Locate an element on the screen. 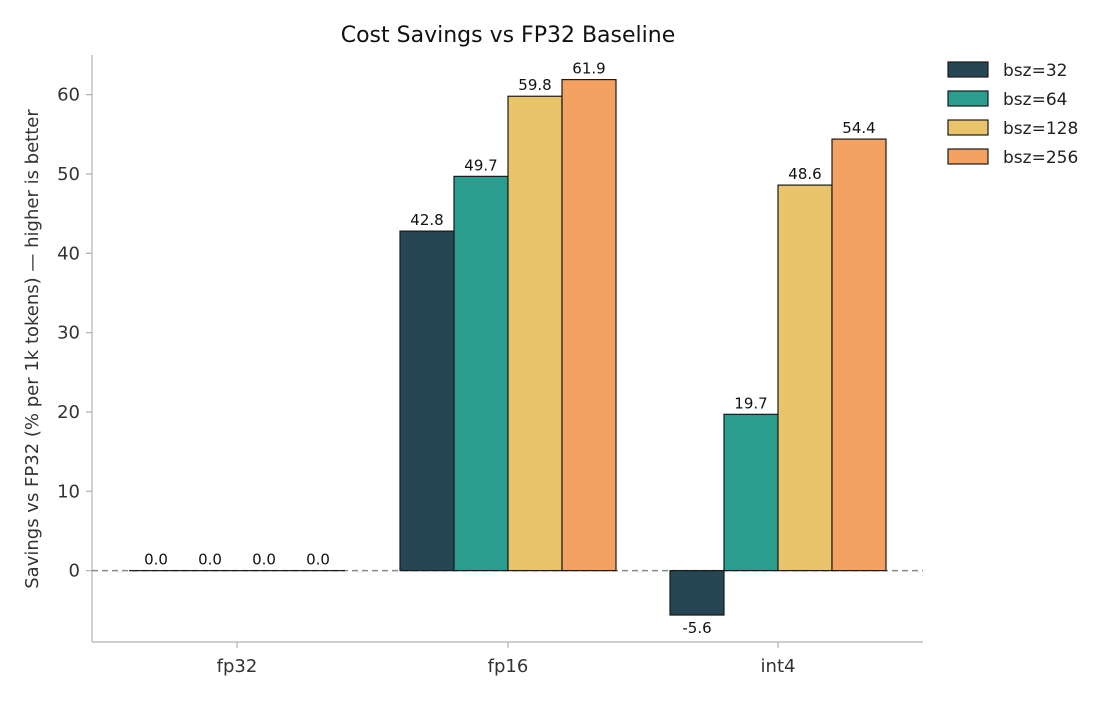  bar-value-label: 48.6 is located at coordinates (804, 174).